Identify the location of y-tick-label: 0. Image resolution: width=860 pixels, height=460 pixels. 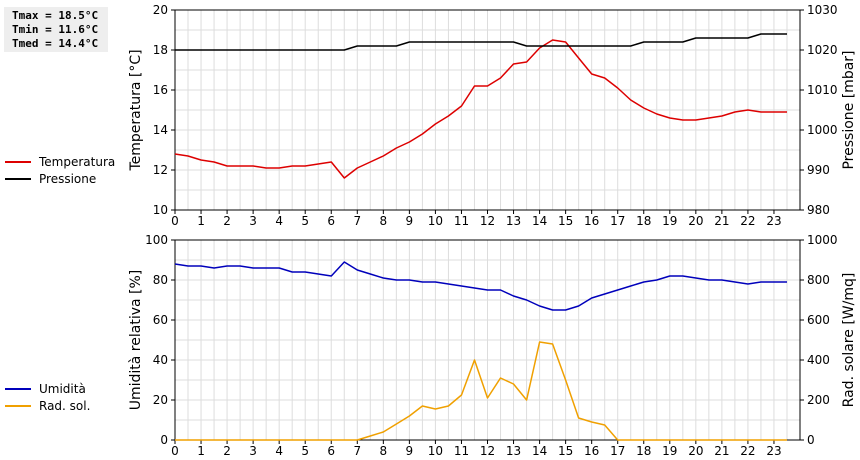
(164, 440).